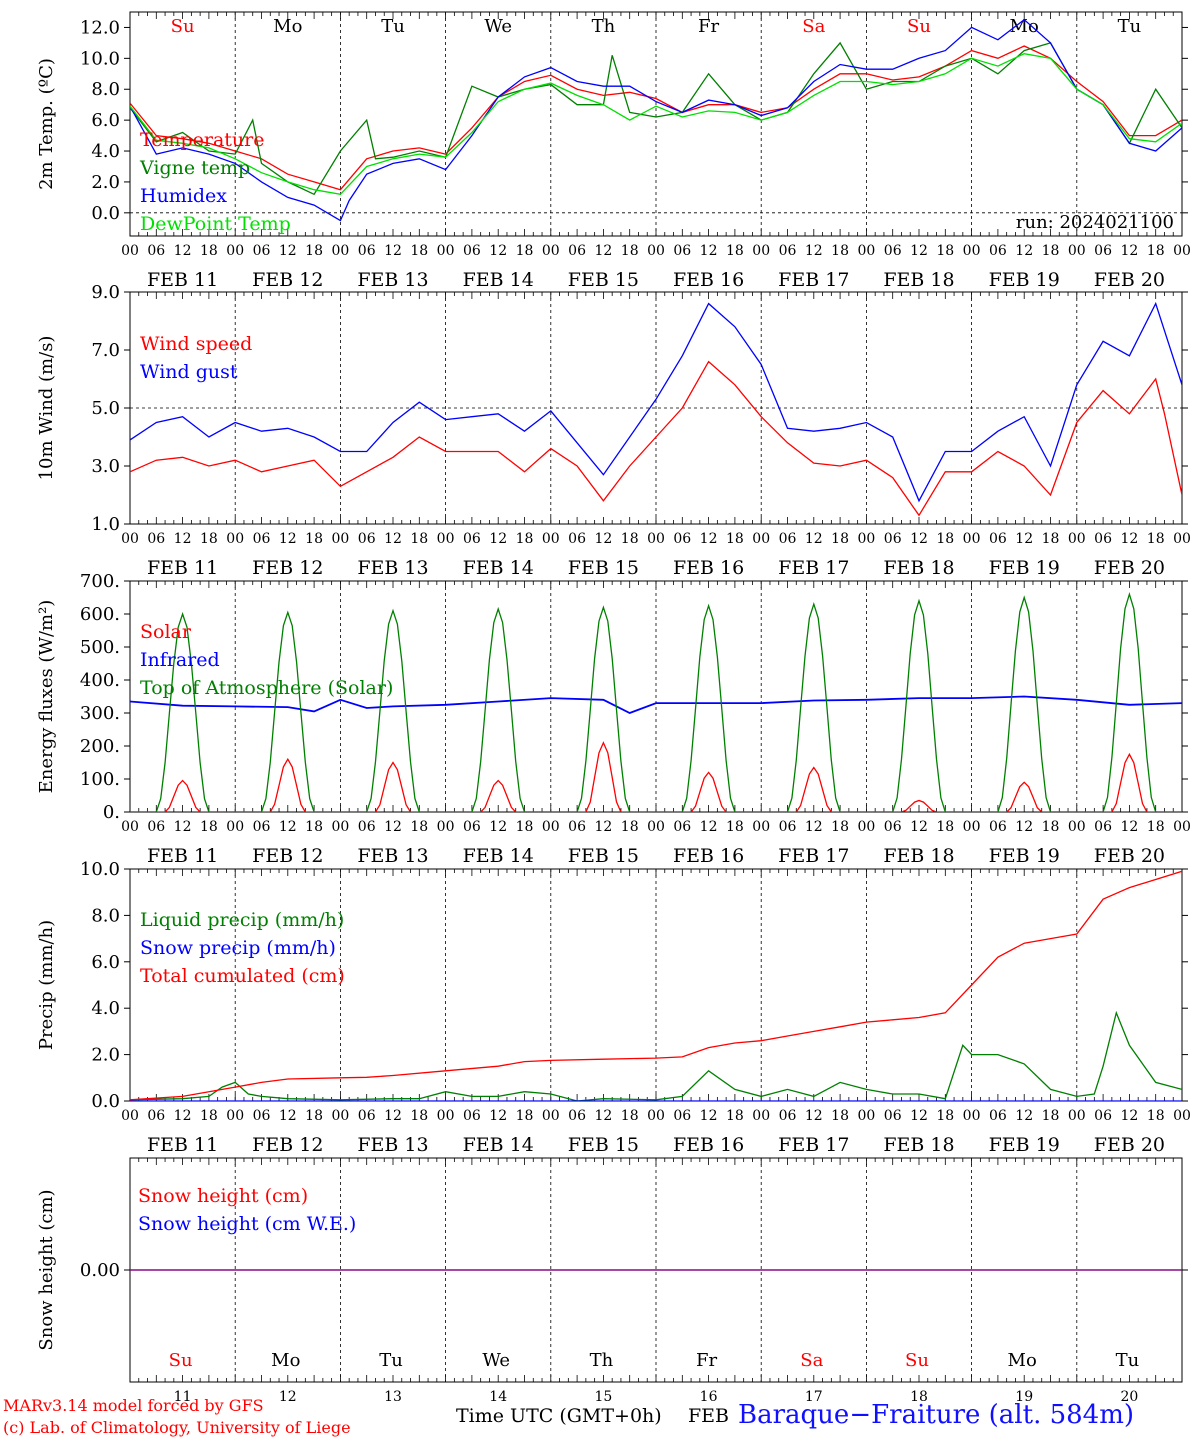 The width and height of the screenshot is (1194, 1440). What do you see at coordinates (215, 224) in the screenshot?
I see `legend-entry: DewPoint Temp` at bounding box center [215, 224].